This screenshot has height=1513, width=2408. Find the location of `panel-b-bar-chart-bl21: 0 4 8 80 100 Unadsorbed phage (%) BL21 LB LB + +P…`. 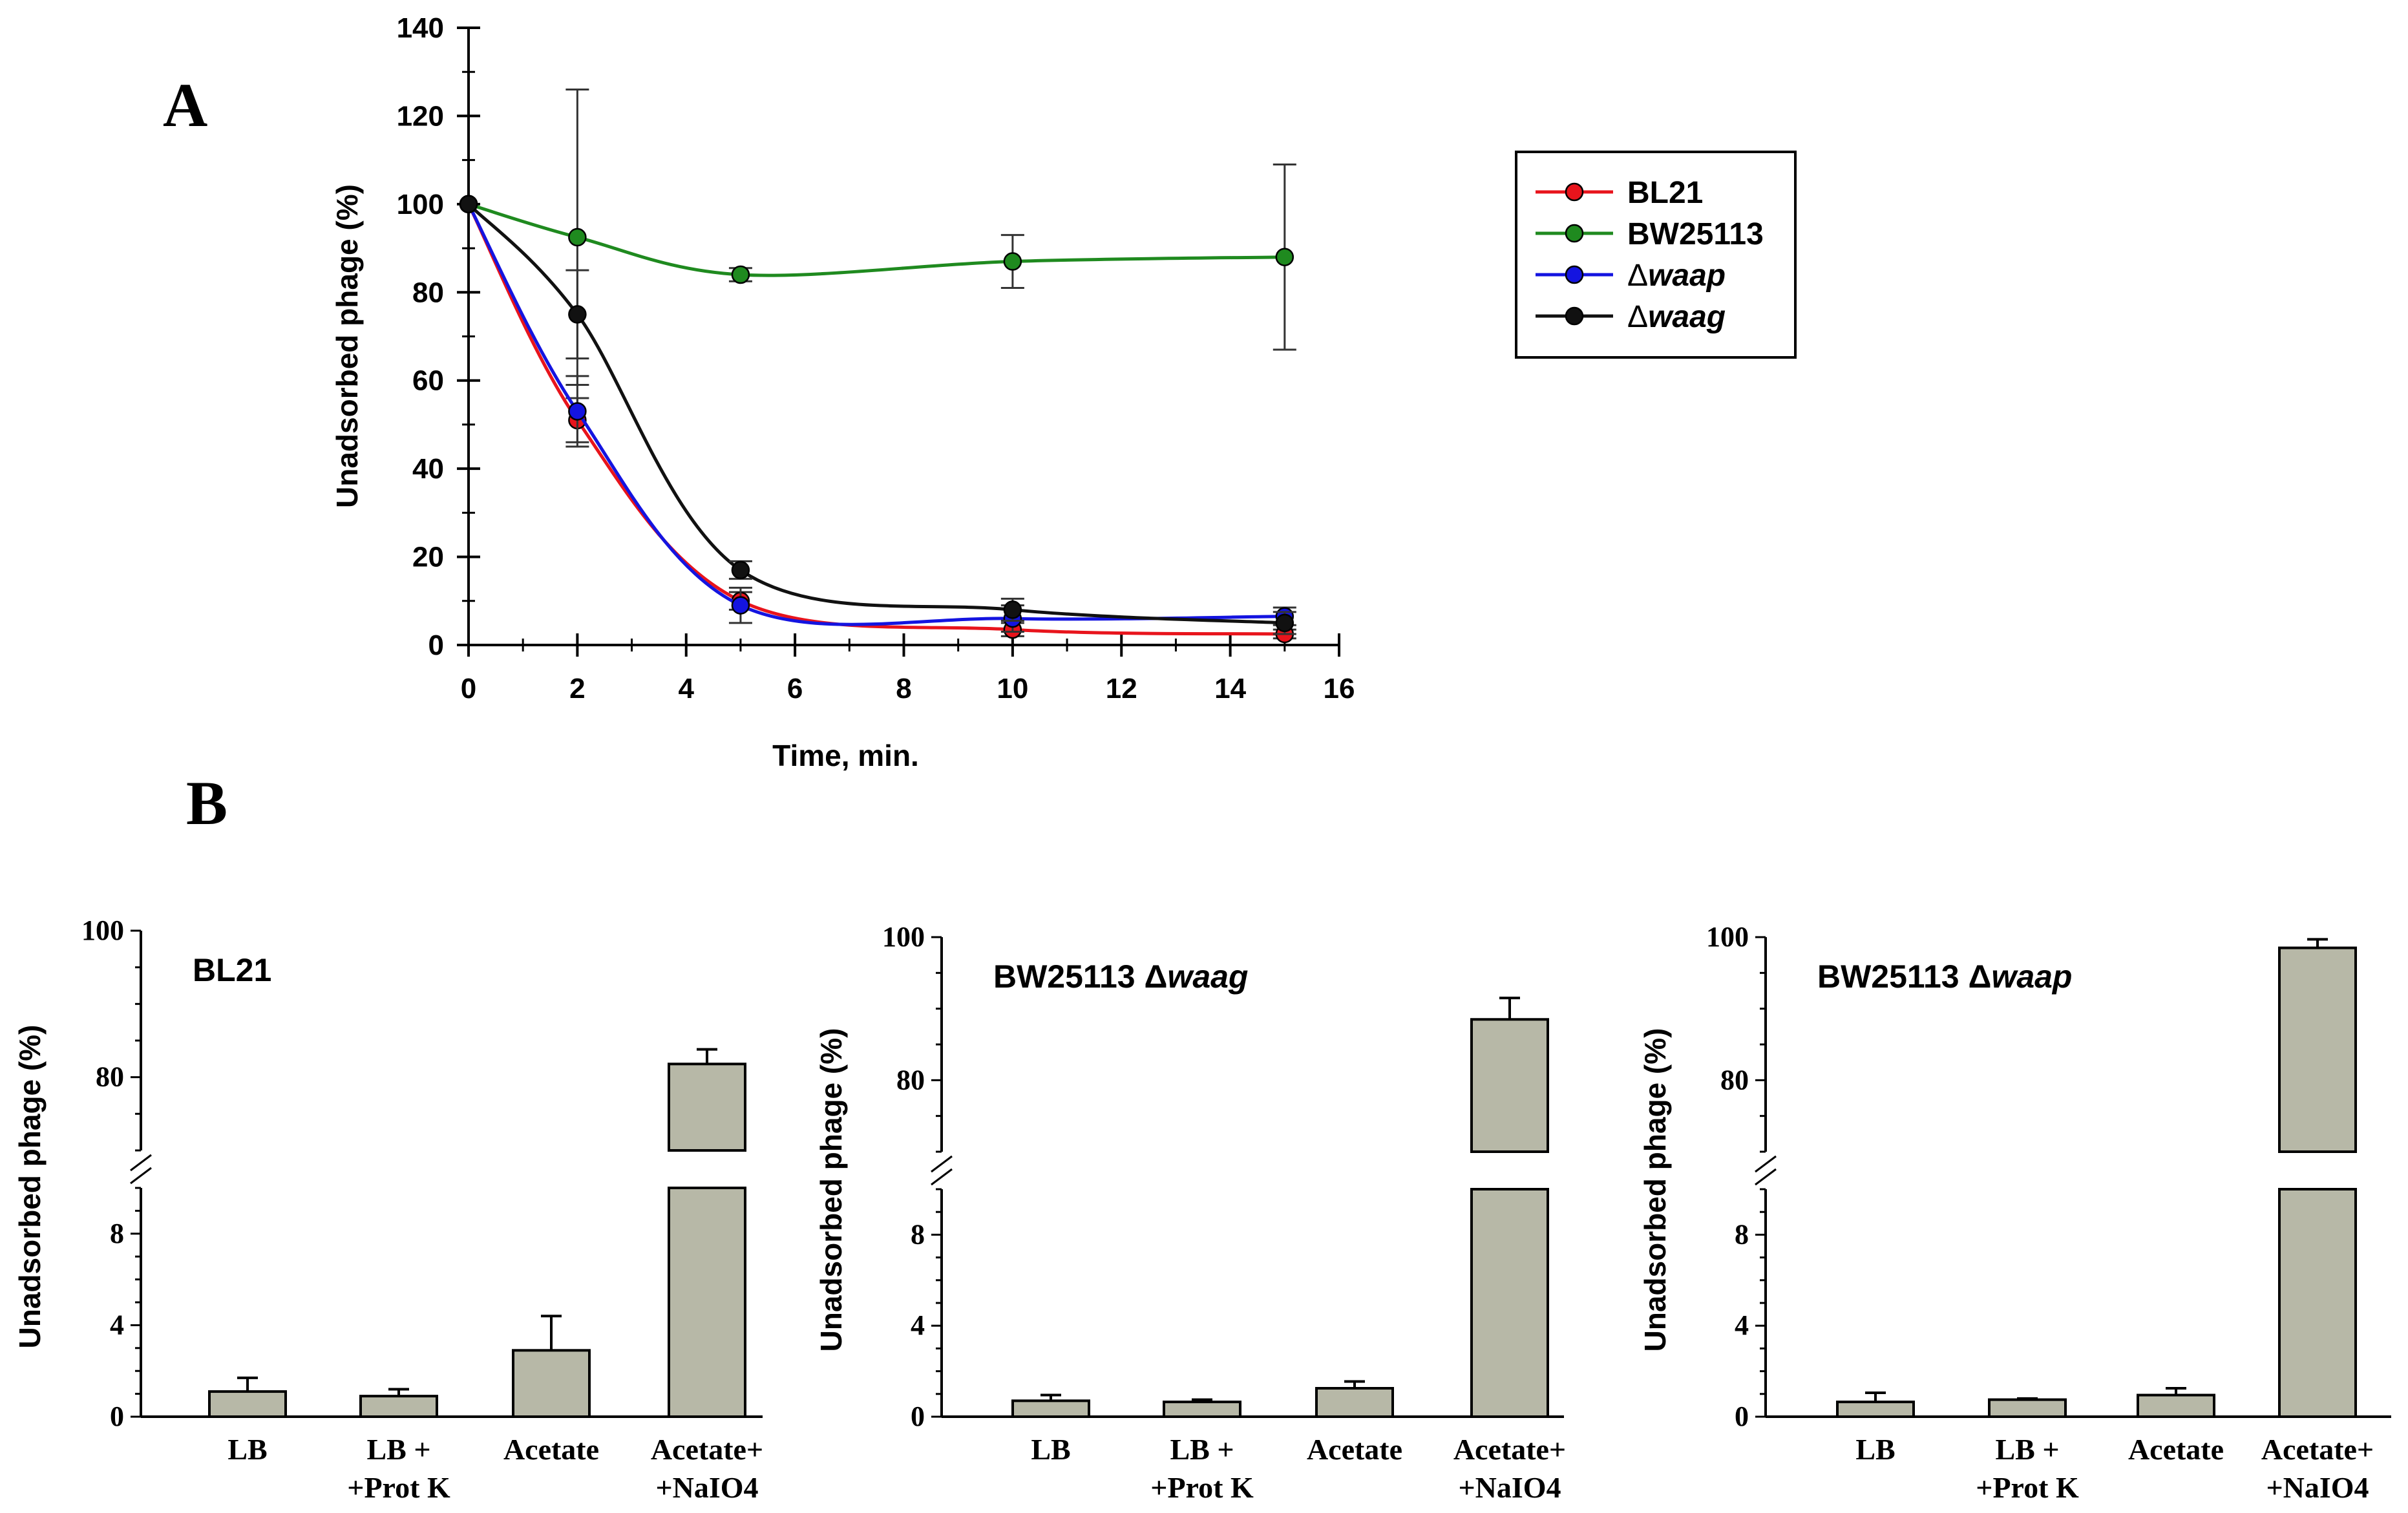

panel-b-bar-chart-bl21: 0 4 8 80 100 Unadsorbed phage (%) BL21 LB LB + +P… is located at coordinates (388, 1209).